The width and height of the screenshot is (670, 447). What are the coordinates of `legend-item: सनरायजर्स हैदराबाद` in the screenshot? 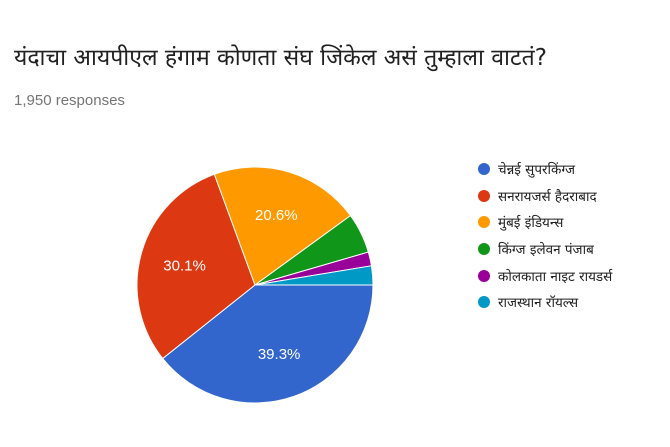 It's located at (545, 196).